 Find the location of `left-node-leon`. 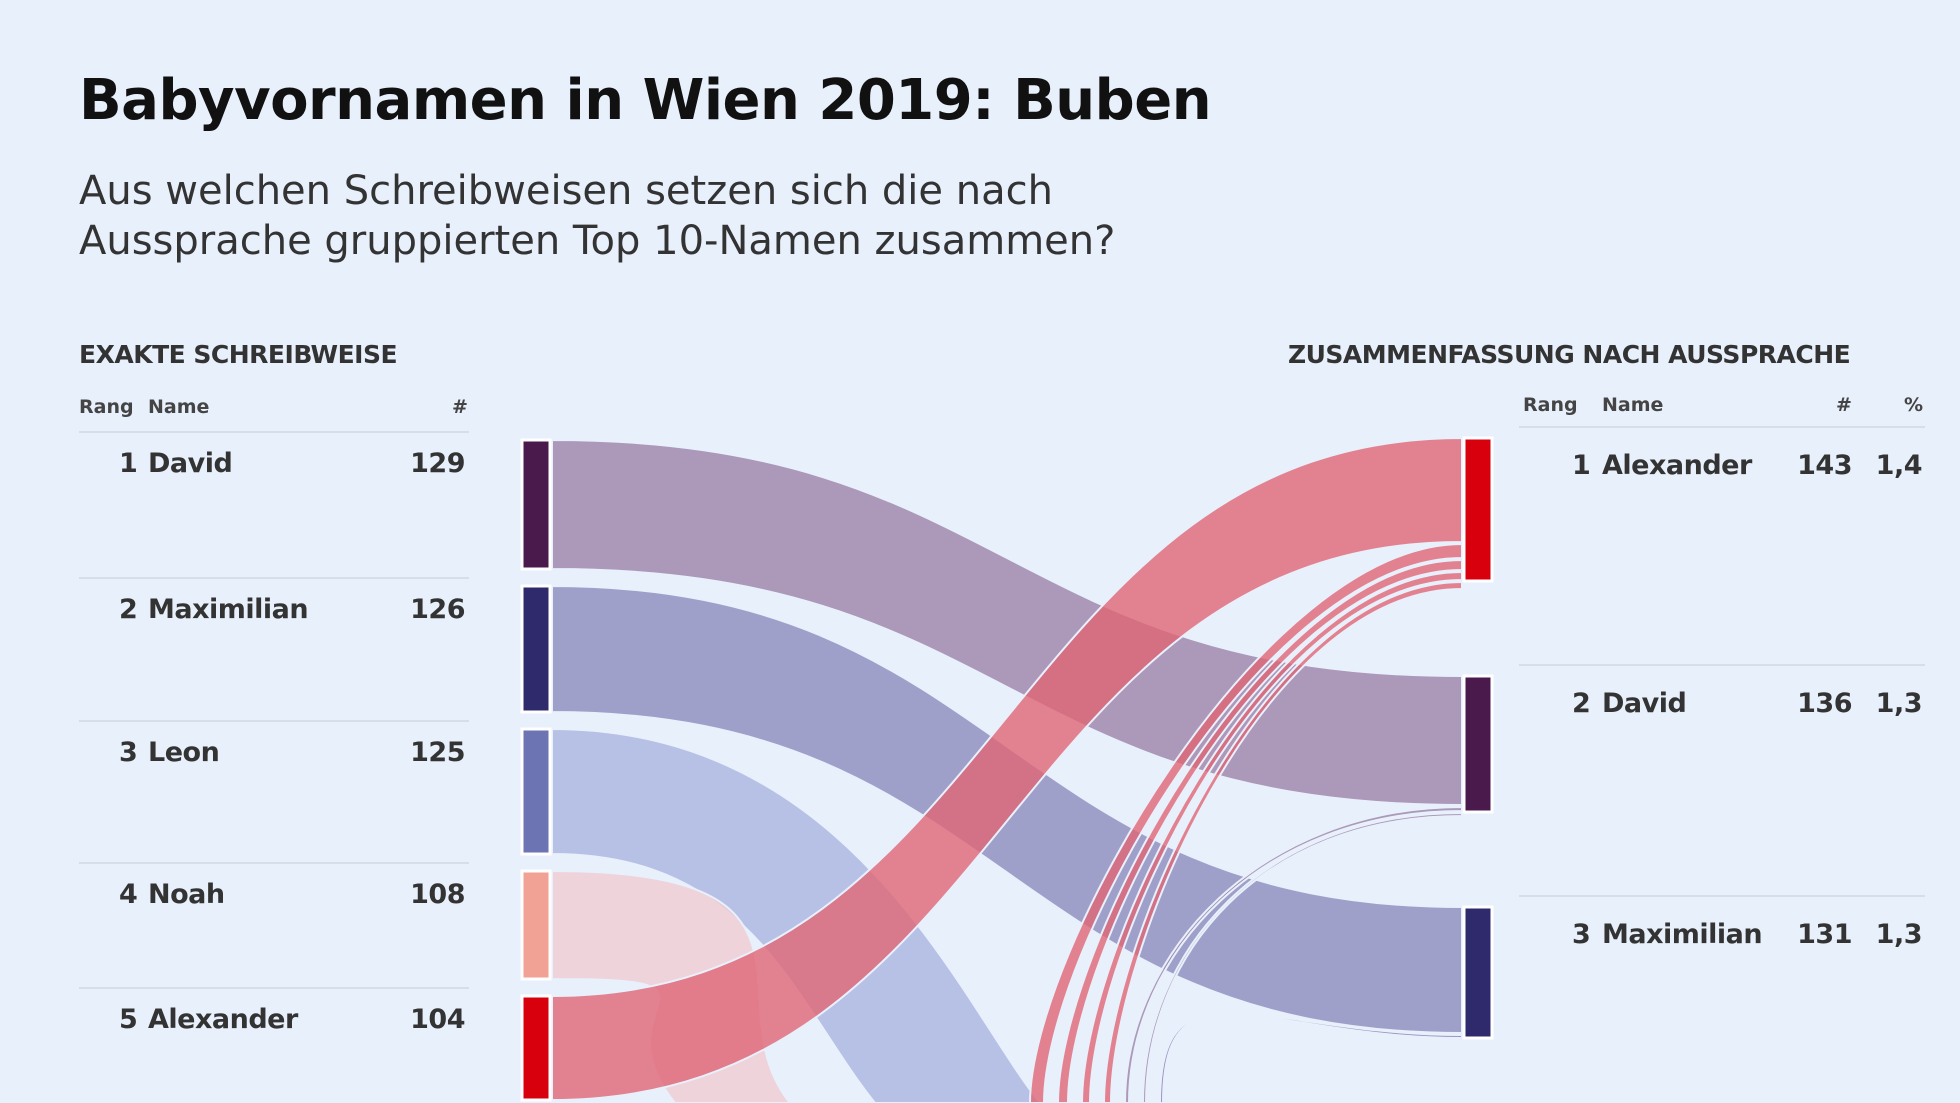

left-node-leon is located at coordinates (536, 791).